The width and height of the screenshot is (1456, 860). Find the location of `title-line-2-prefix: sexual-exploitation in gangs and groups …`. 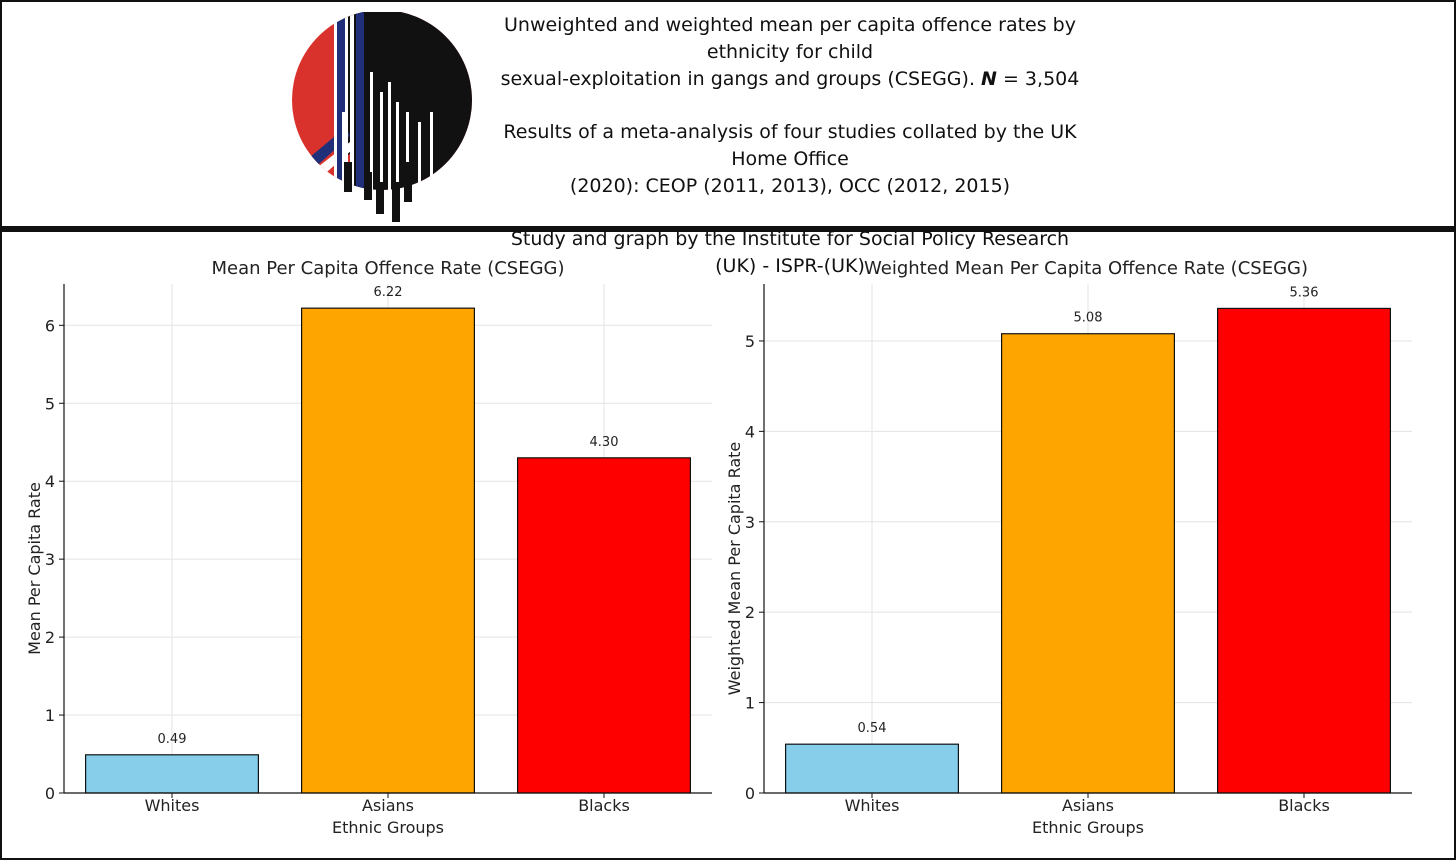

title-line-2-prefix: sexual-exploitation in gangs and groups … is located at coordinates (741, 79).